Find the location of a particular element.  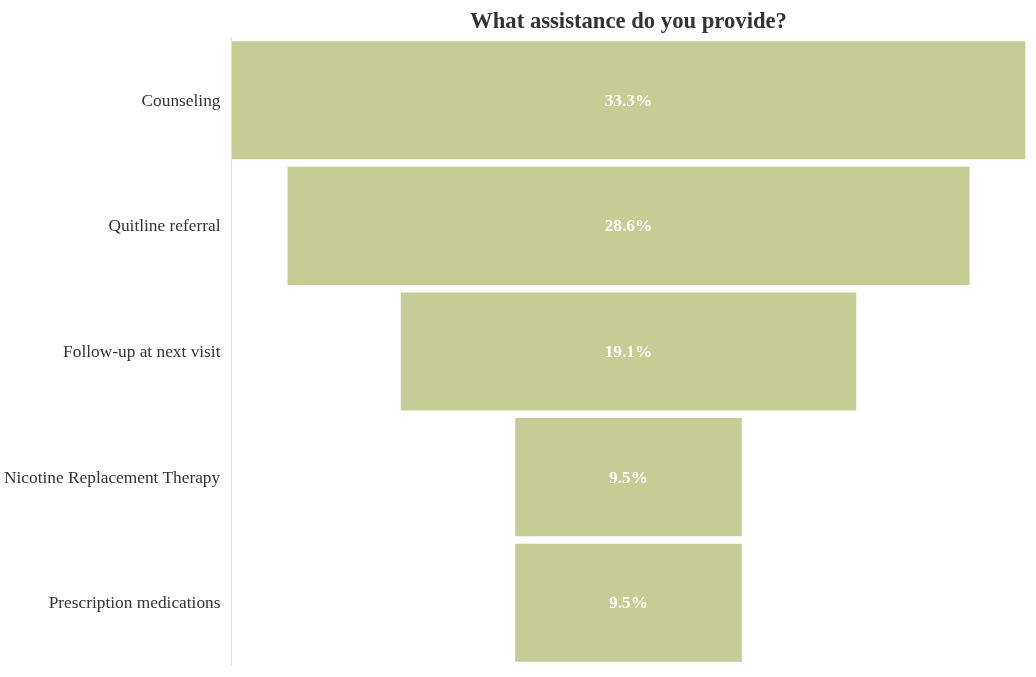

category-label: Follow-up at next visit is located at coordinates (142, 351).